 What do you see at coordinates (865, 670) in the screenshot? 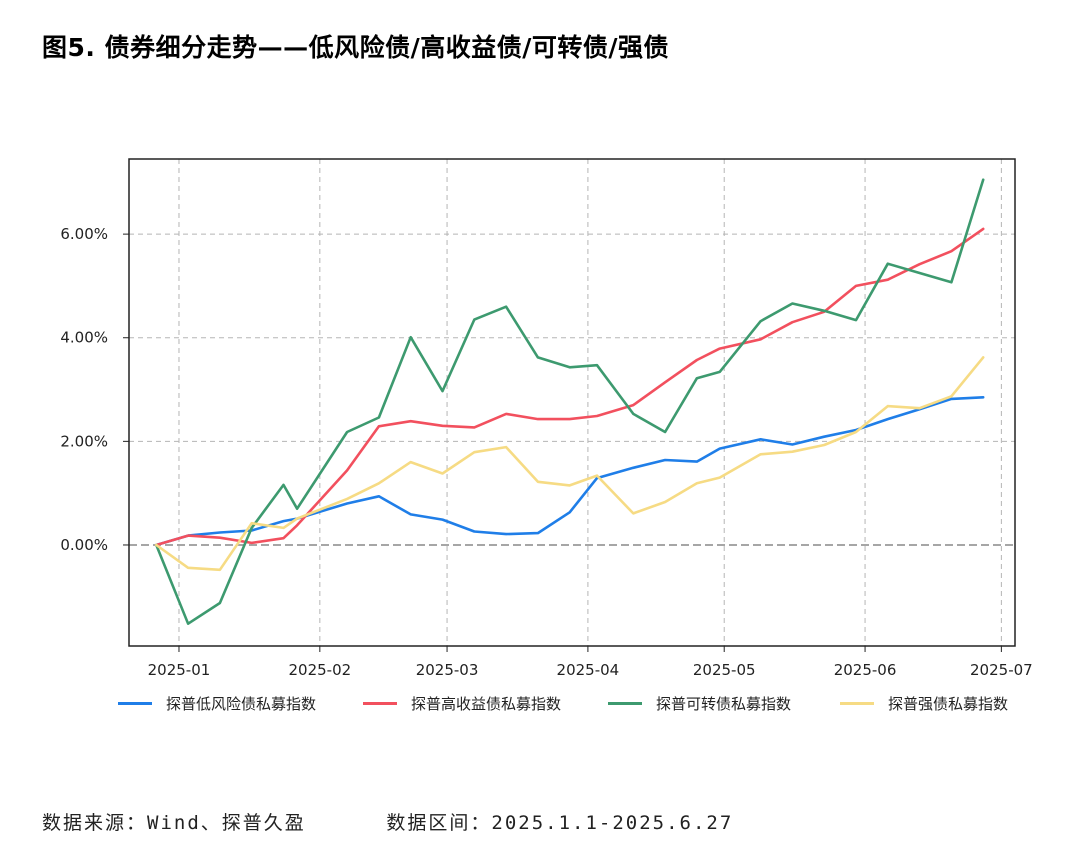
I see `x-tick-label: 2025-06` at bounding box center [865, 670].